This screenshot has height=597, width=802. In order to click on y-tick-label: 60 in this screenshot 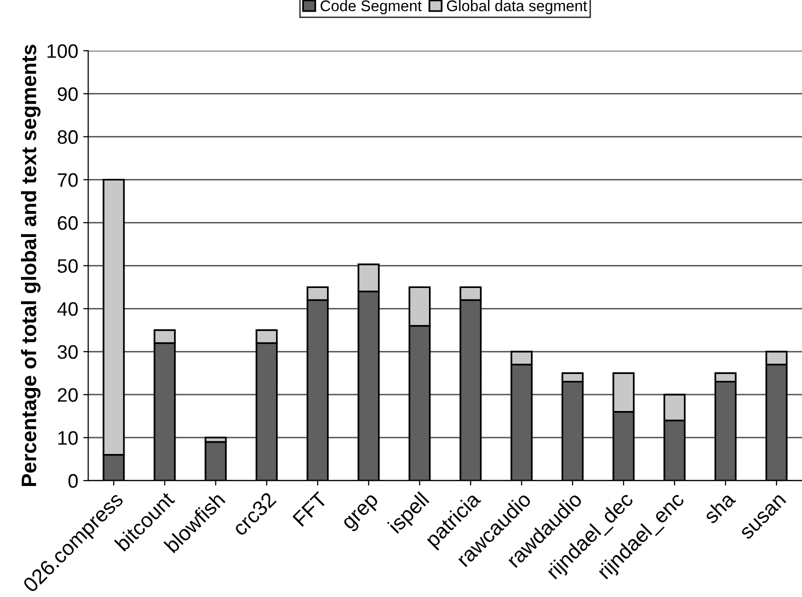, I will do `click(68, 223)`.